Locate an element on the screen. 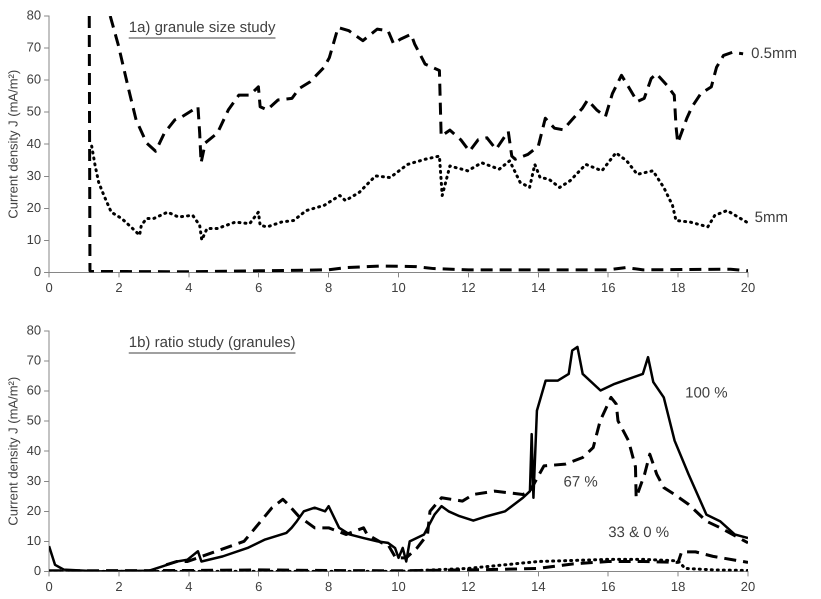 Image resolution: width=821 pixels, height=599 pixels. annotation: 67 % is located at coordinates (580, 482).